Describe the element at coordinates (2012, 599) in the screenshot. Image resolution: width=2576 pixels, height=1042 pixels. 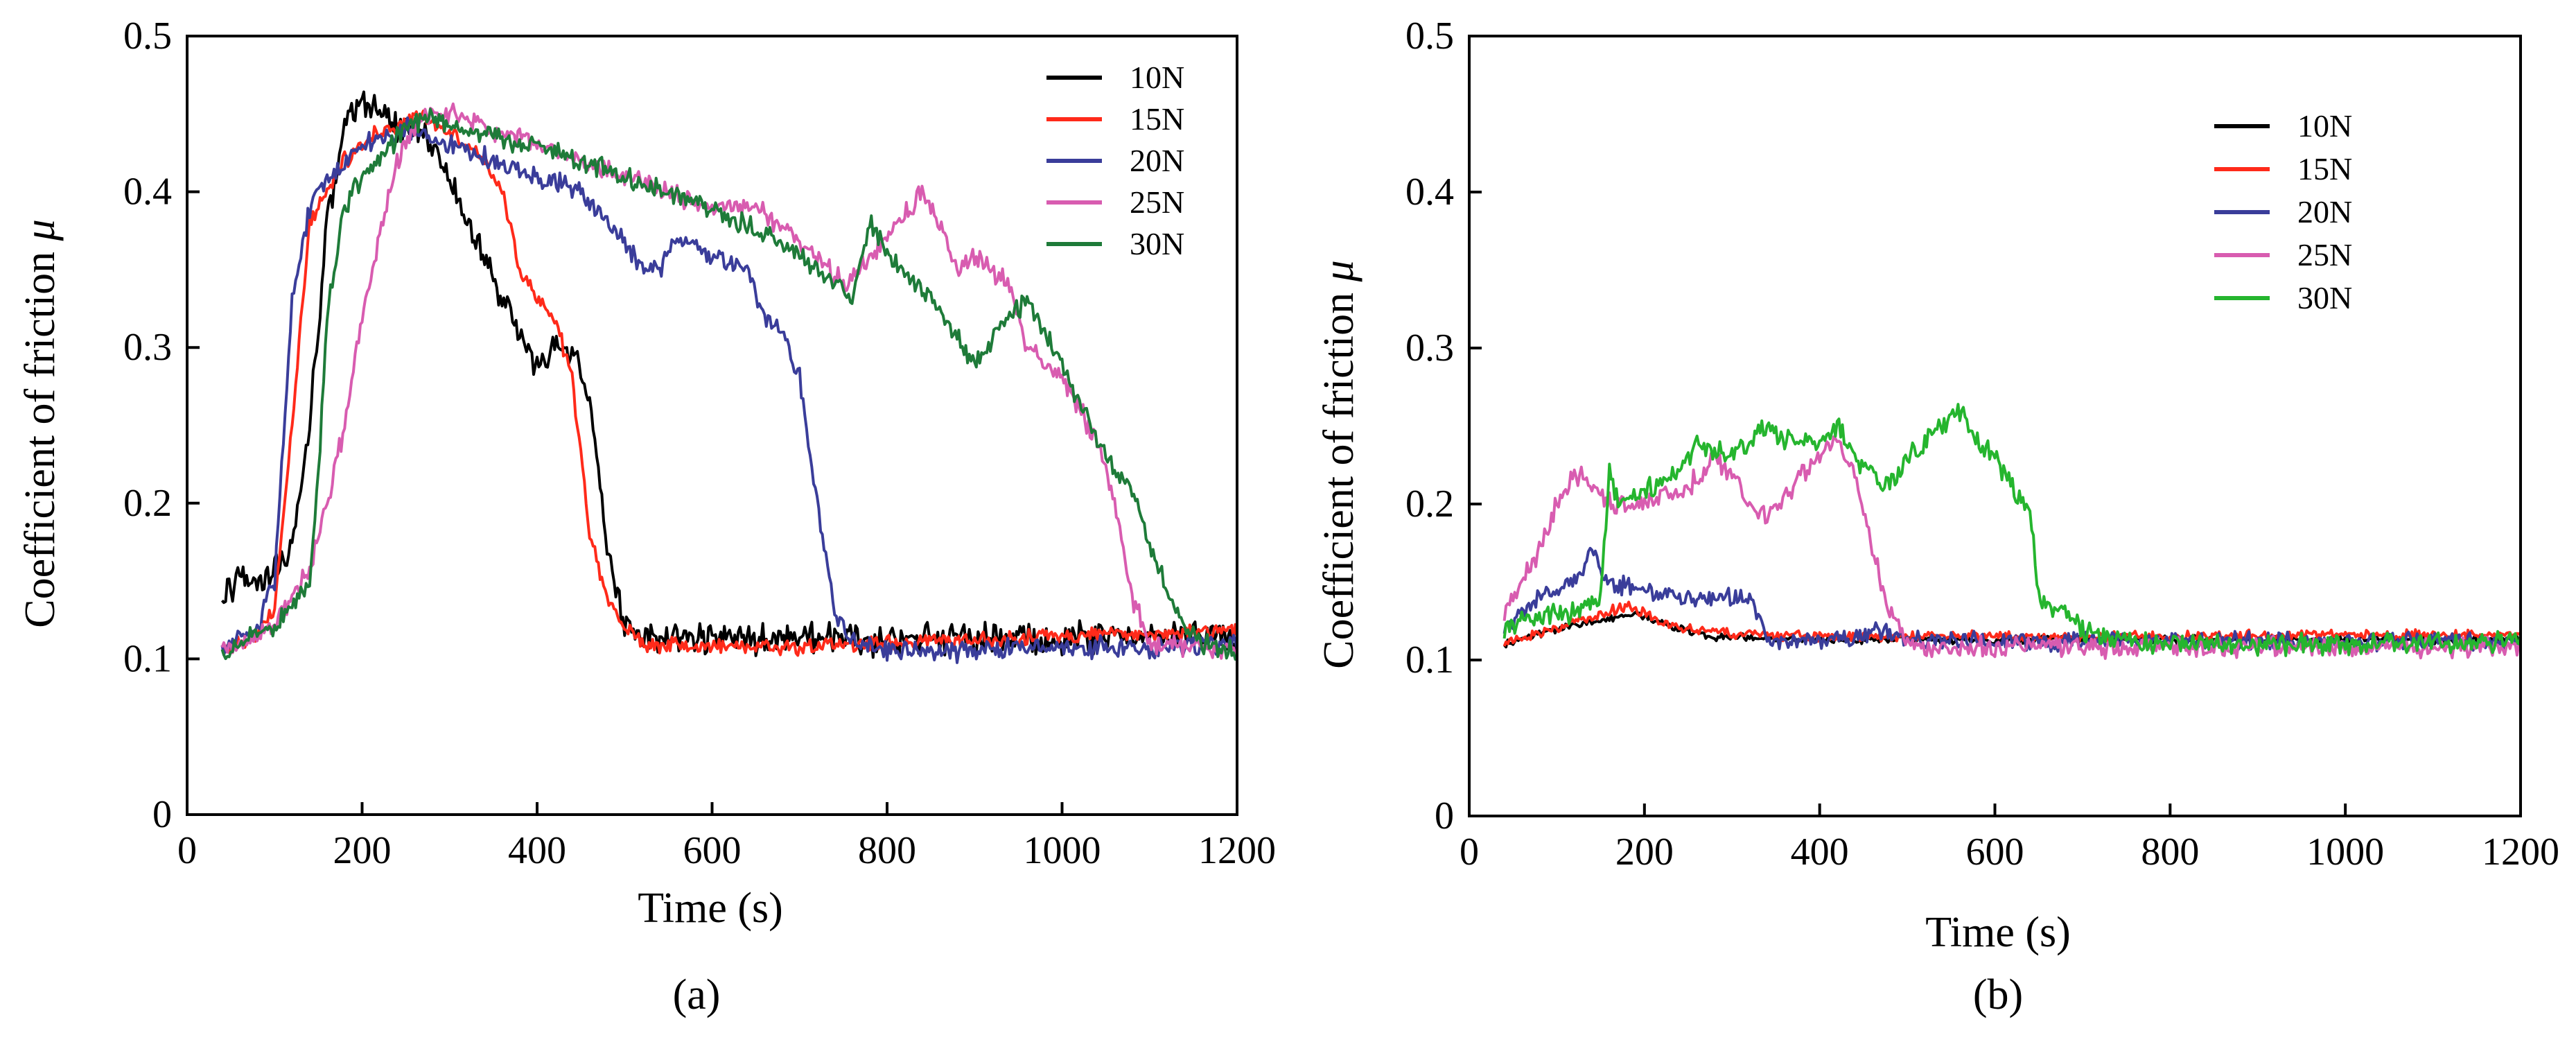
I see `series-line-20N` at that location.